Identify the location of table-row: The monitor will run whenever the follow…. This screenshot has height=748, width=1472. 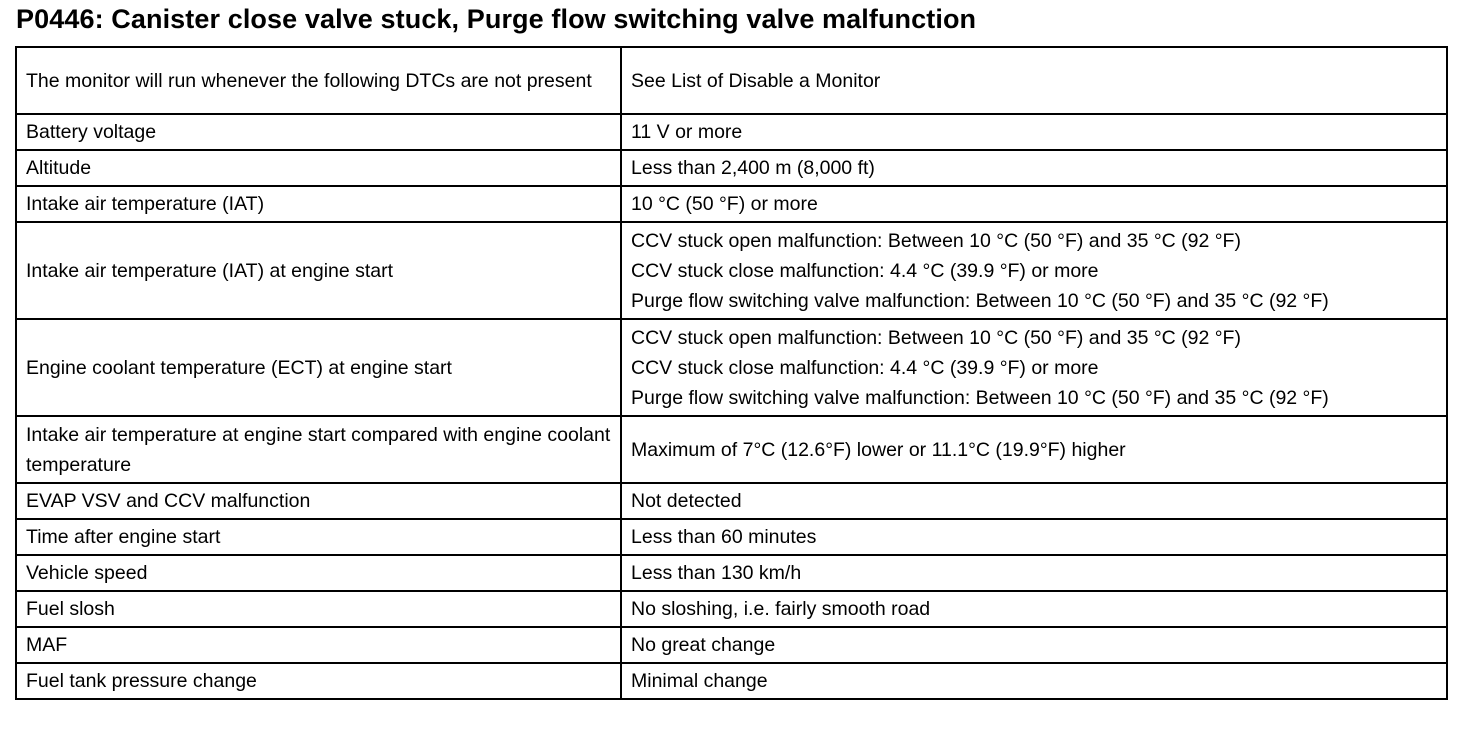
(731, 80).